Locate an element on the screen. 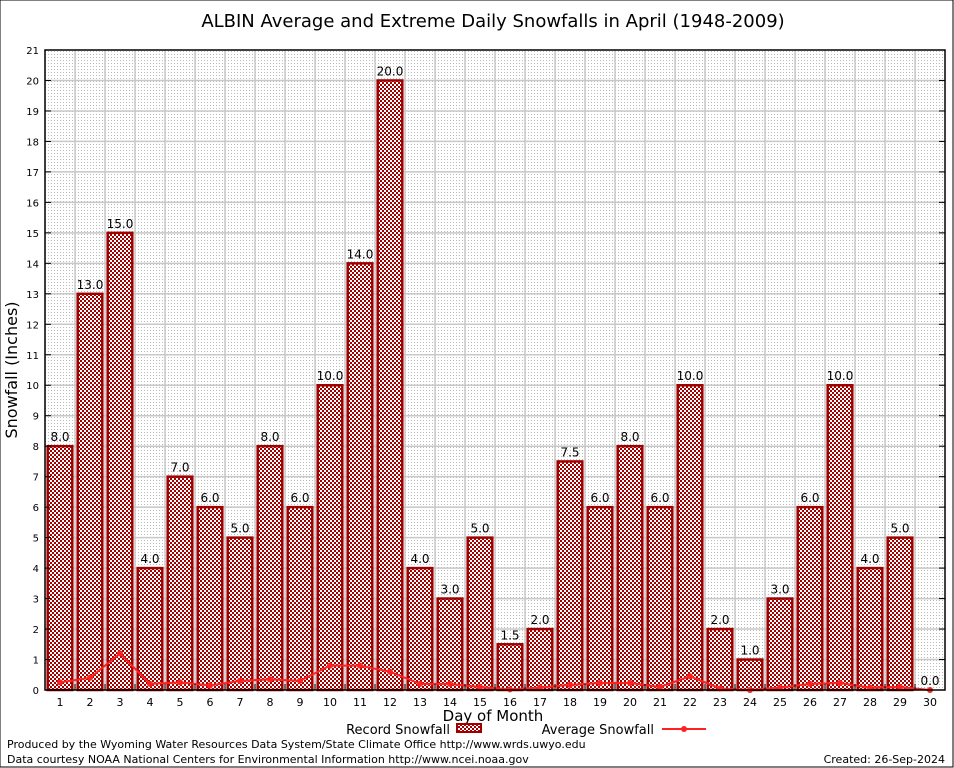  x-tick-label: 23 is located at coordinates (720, 702).